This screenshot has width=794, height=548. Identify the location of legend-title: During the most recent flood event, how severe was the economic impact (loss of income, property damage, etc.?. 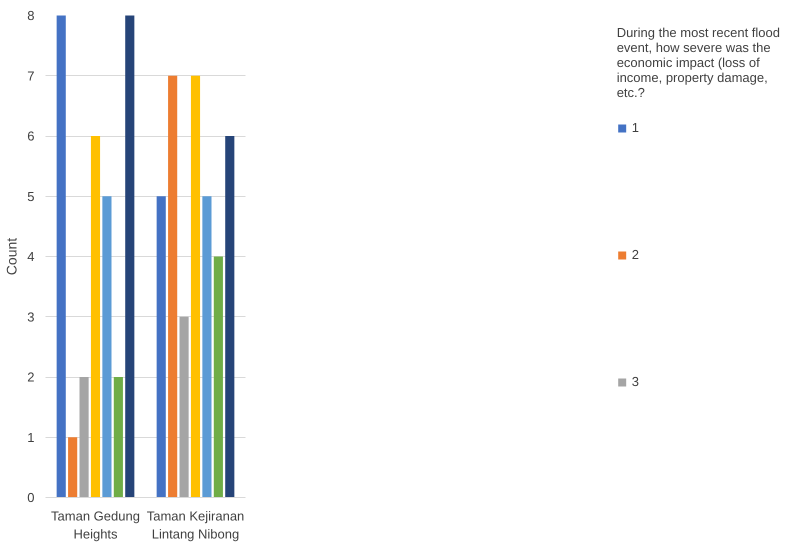
(698, 62).